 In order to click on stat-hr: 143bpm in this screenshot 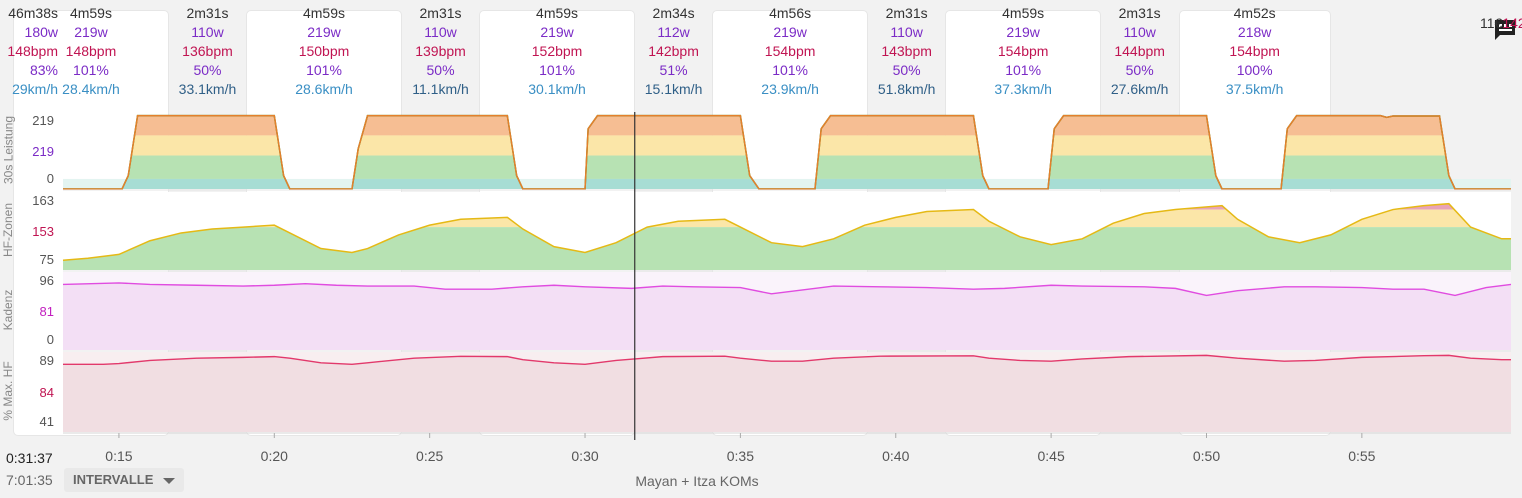, I will do `click(906, 51)`.